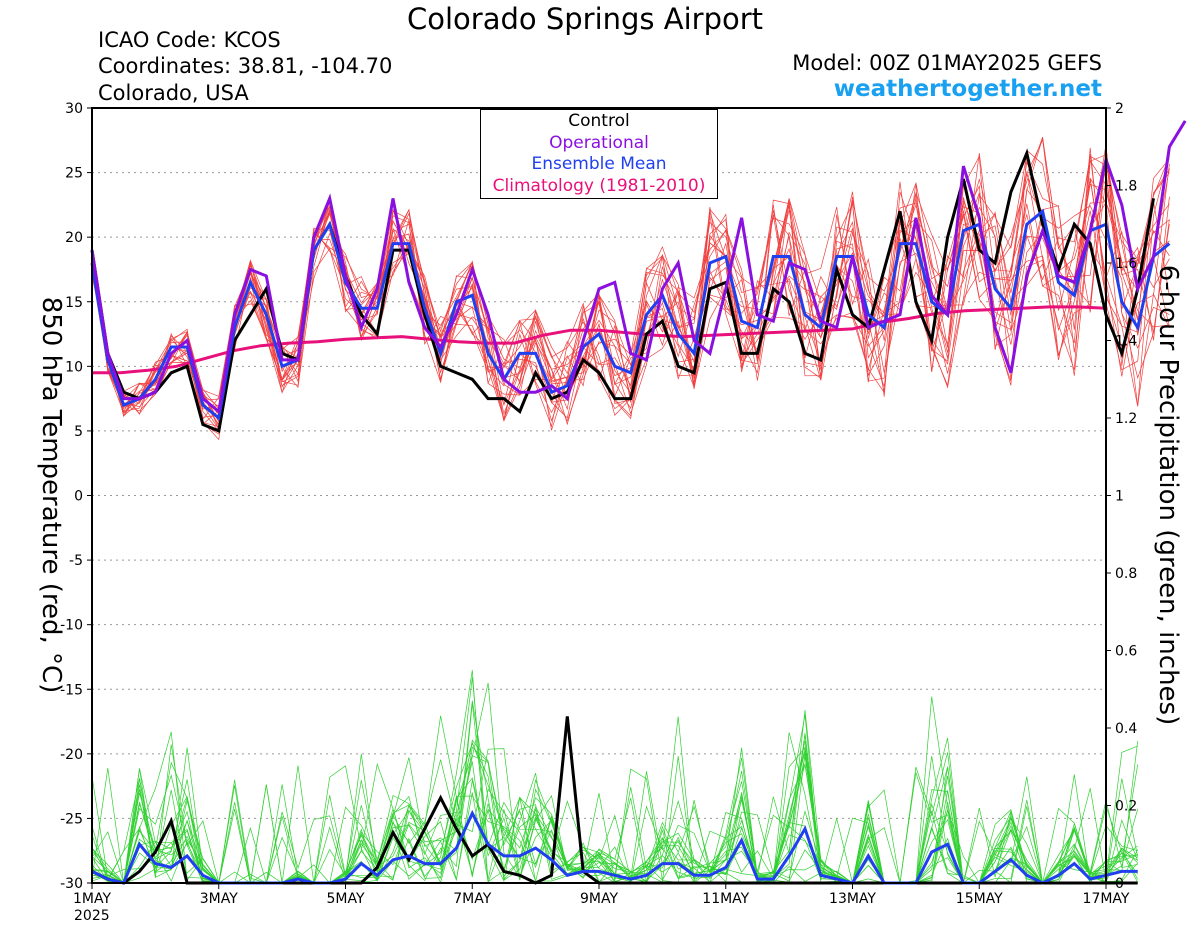 The image size is (1200, 927). Describe the element at coordinates (599, 899) in the screenshot. I see `x-tick-label: 9MAY` at that location.